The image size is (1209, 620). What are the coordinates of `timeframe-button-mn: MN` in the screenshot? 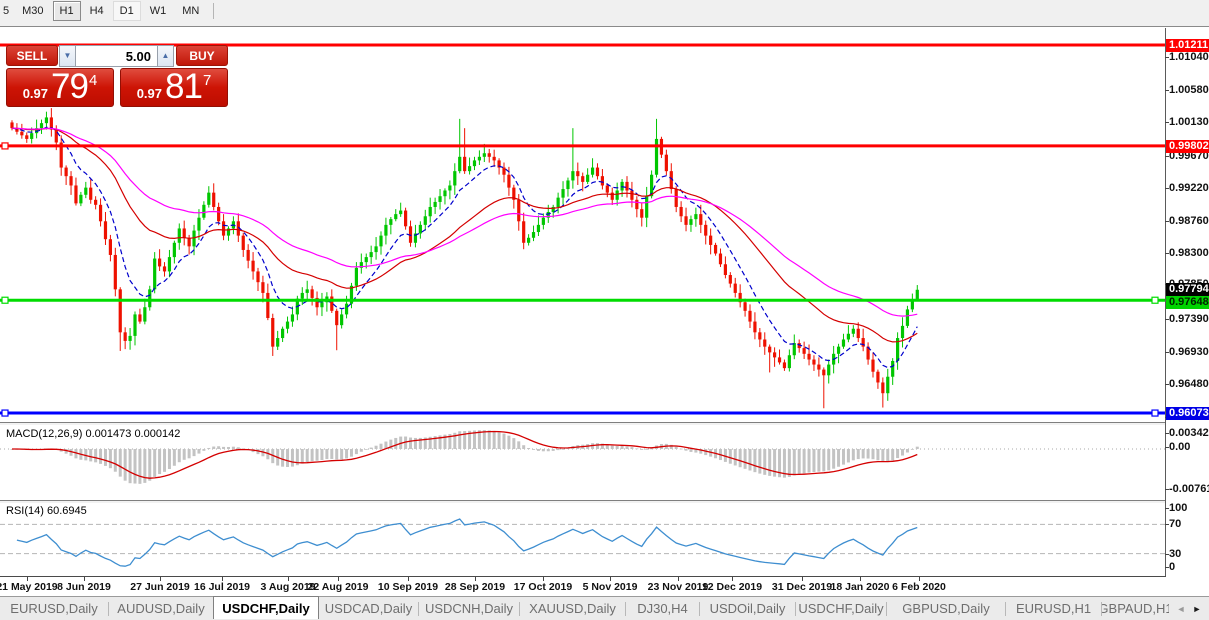 It's located at (191, 11).